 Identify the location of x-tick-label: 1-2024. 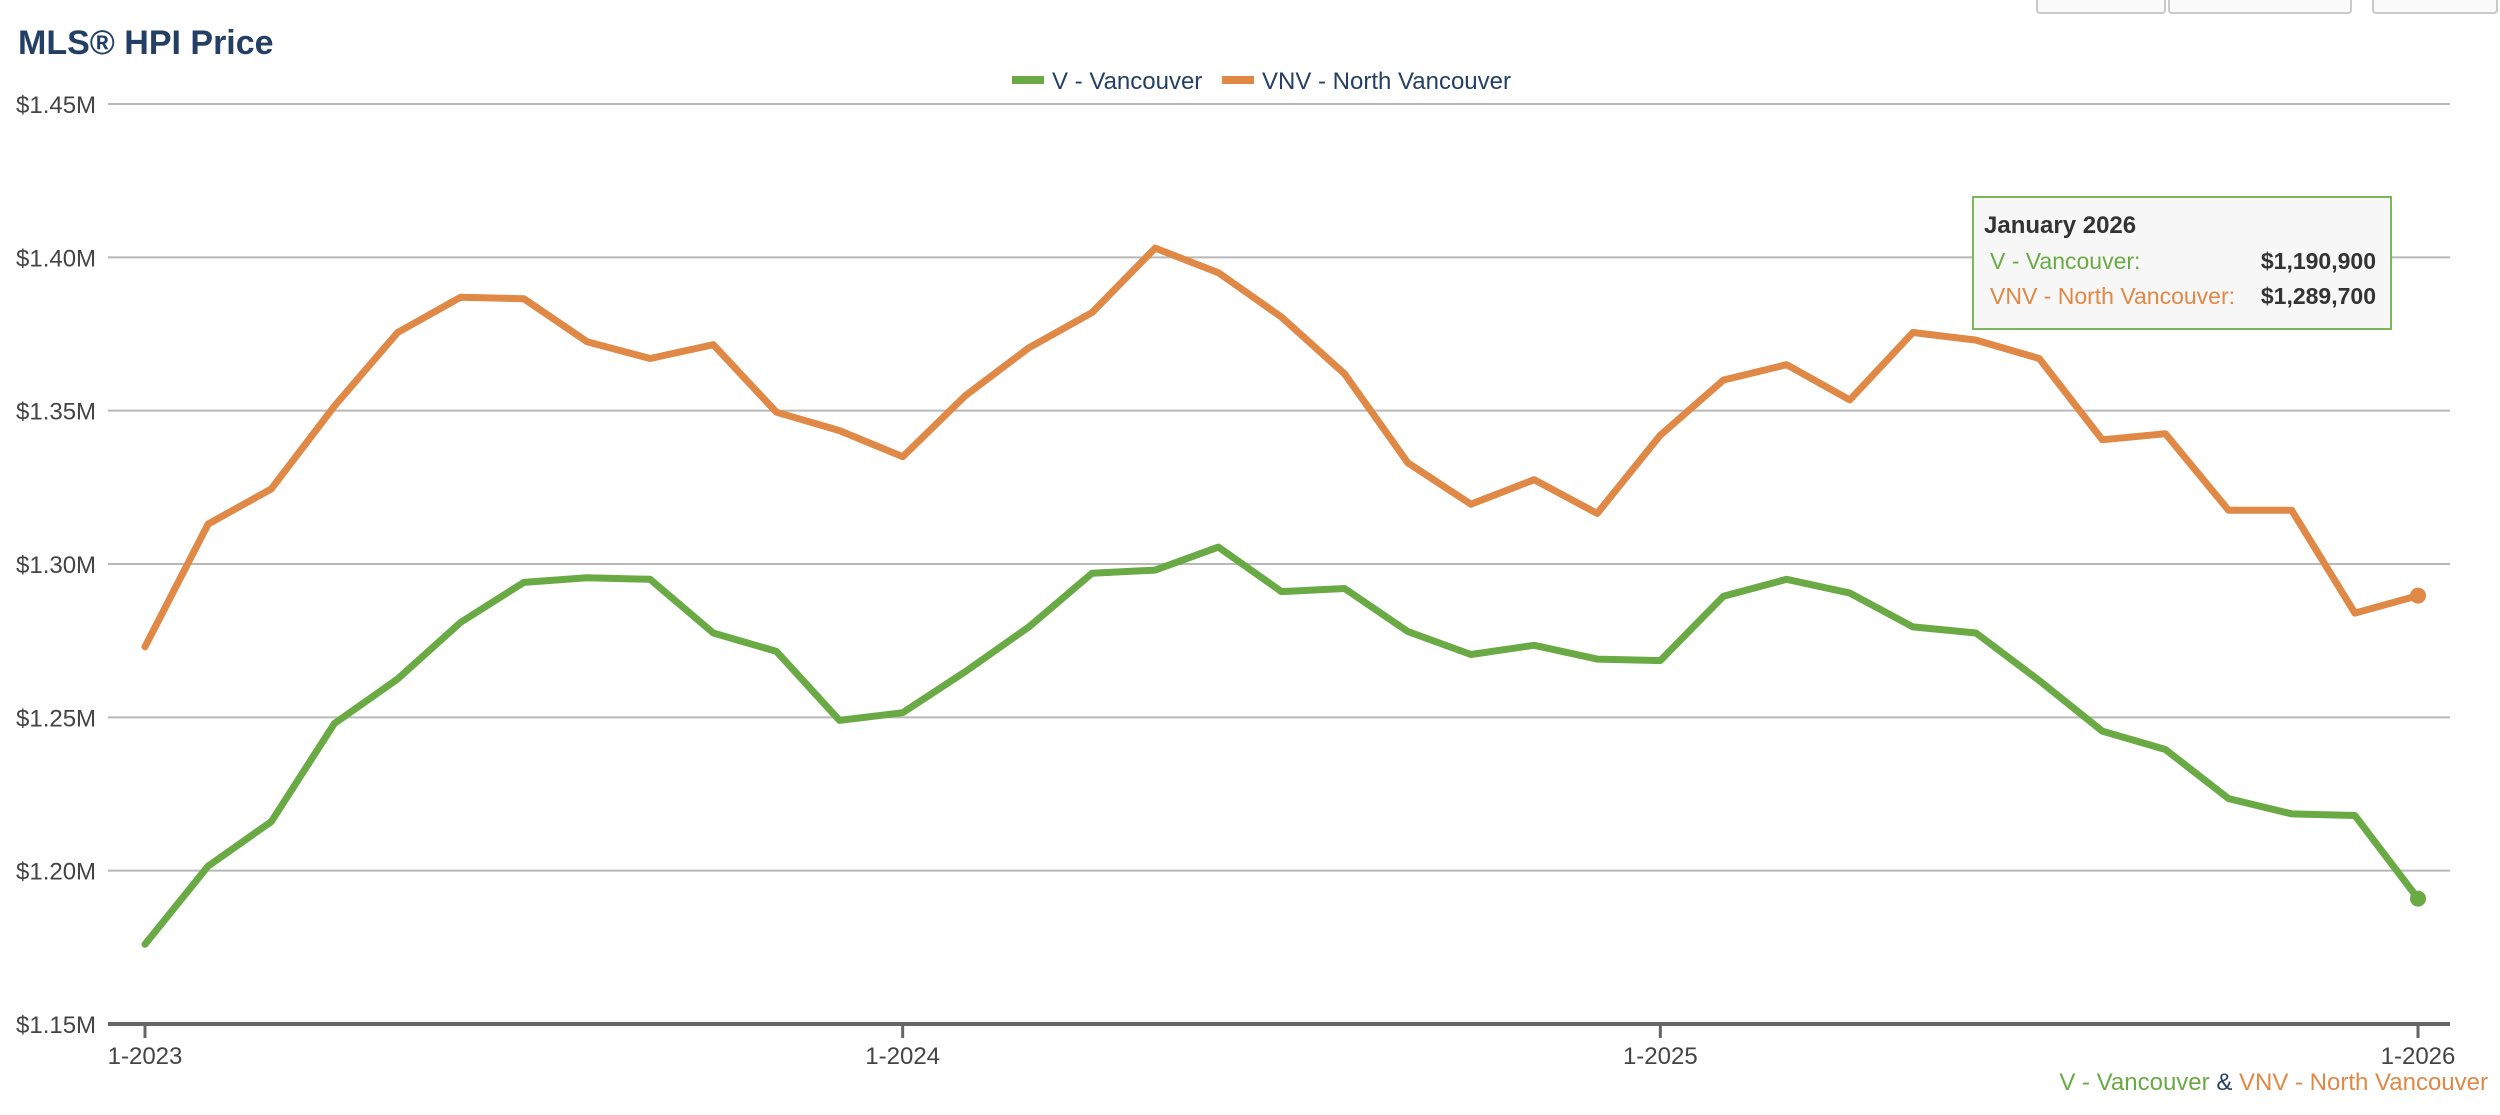
(902, 1056).